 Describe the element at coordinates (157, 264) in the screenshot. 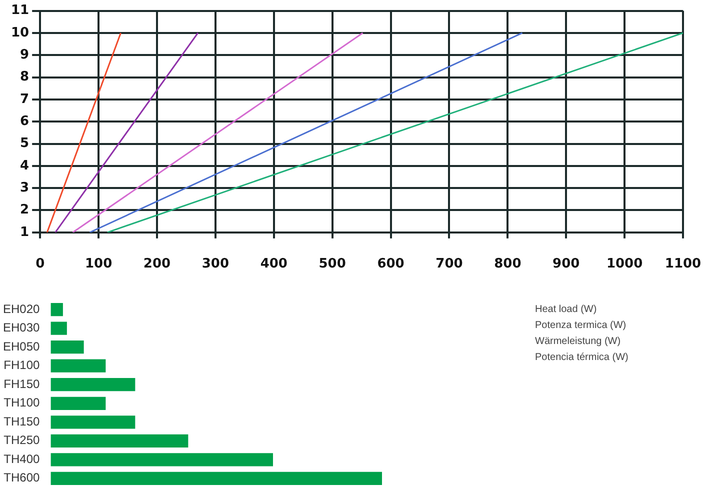

I see `x-tick-label: 200` at that location.